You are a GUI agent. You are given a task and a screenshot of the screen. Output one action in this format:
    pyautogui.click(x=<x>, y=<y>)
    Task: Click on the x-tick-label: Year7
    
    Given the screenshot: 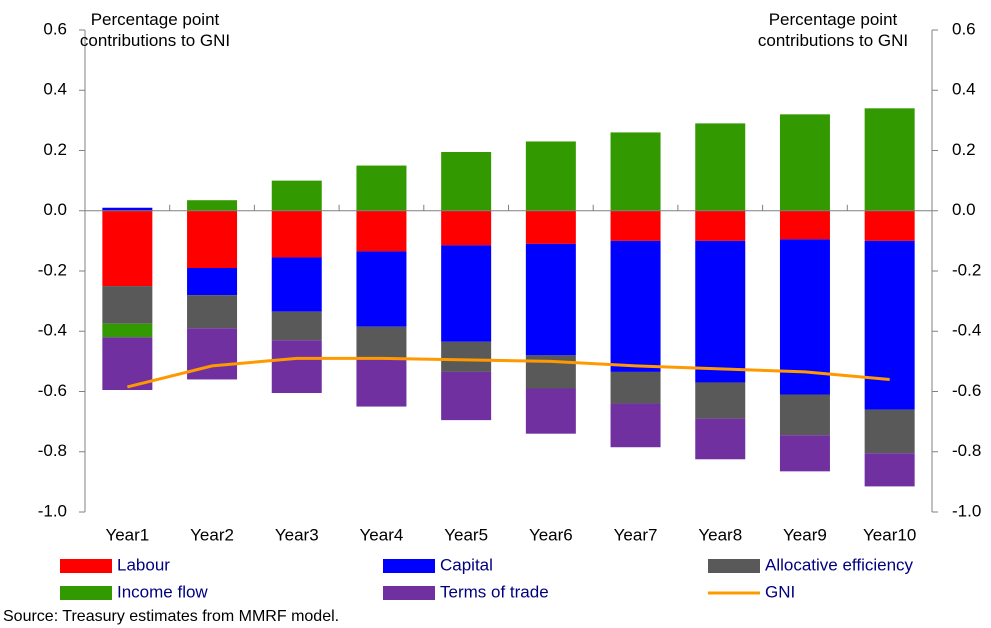 What is the action you would take?
    pyautogui.click(x=636, y=534)
    